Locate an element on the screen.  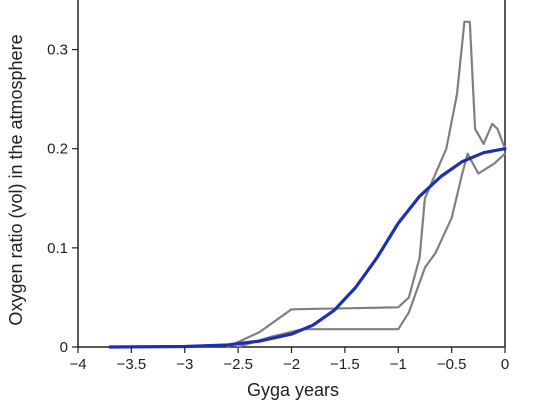
x-tick-label: −2.5 is located at coordinates (238, 364).